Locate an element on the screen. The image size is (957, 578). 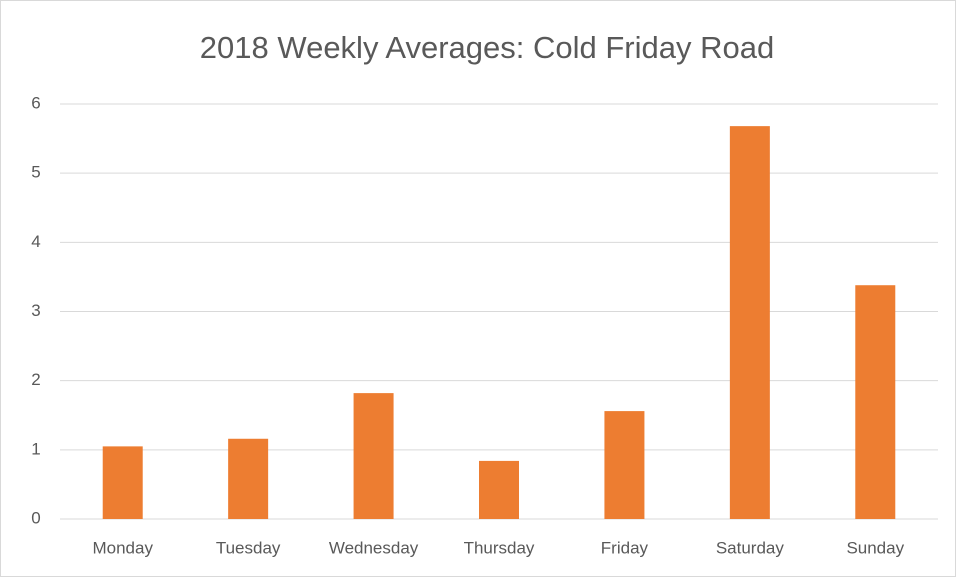
y-tick-label: 2 is located at coordinates (35, 379).